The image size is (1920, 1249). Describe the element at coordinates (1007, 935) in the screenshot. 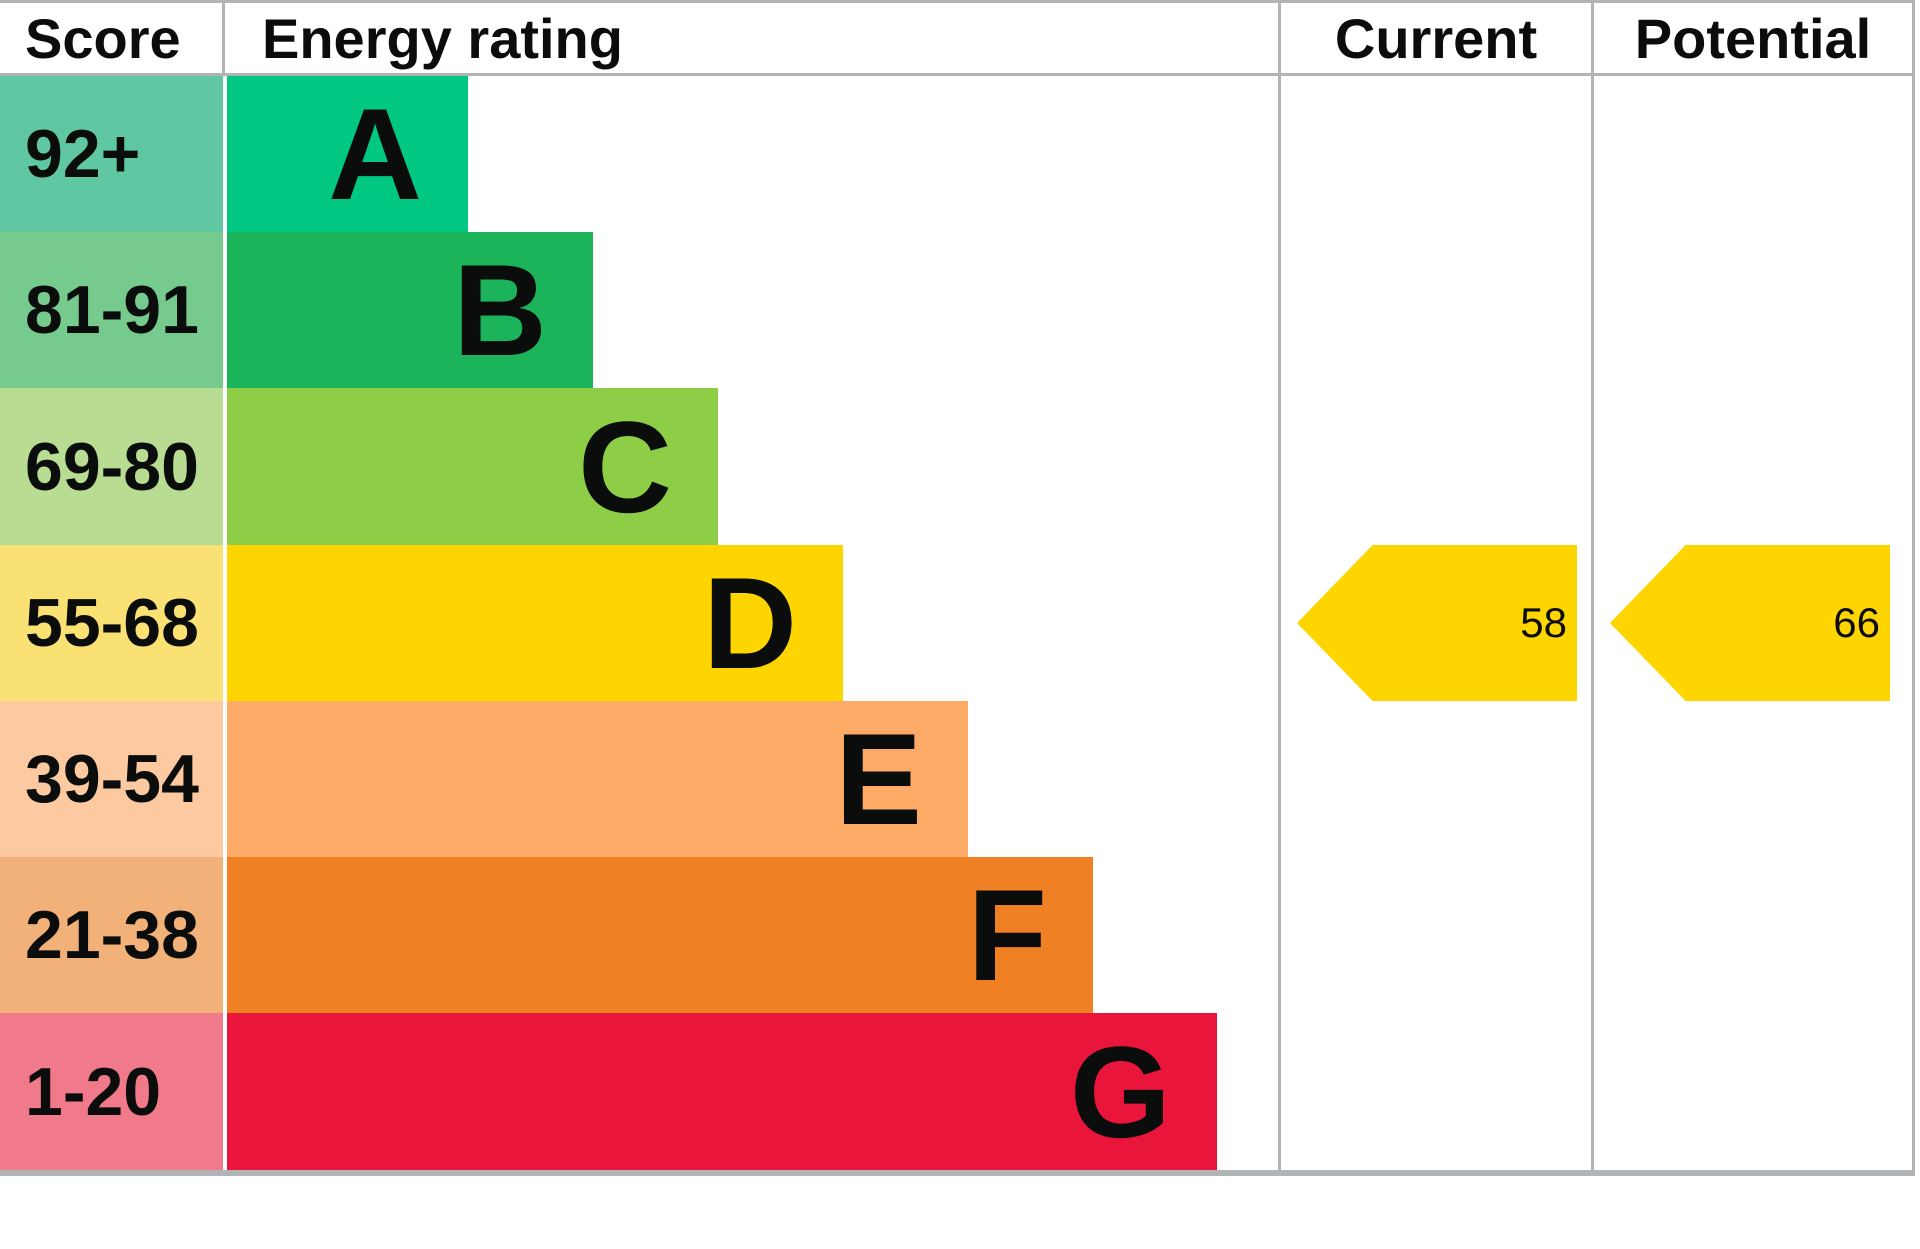

I see `band-letter-f: F` at that location.